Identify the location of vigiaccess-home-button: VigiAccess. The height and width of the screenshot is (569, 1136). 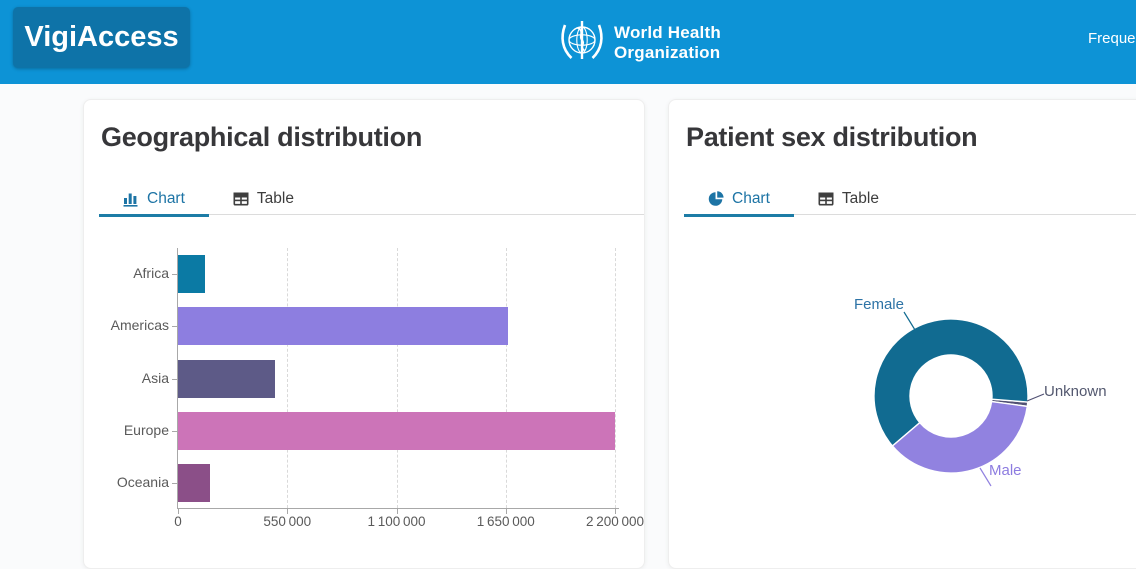
(101, 37).